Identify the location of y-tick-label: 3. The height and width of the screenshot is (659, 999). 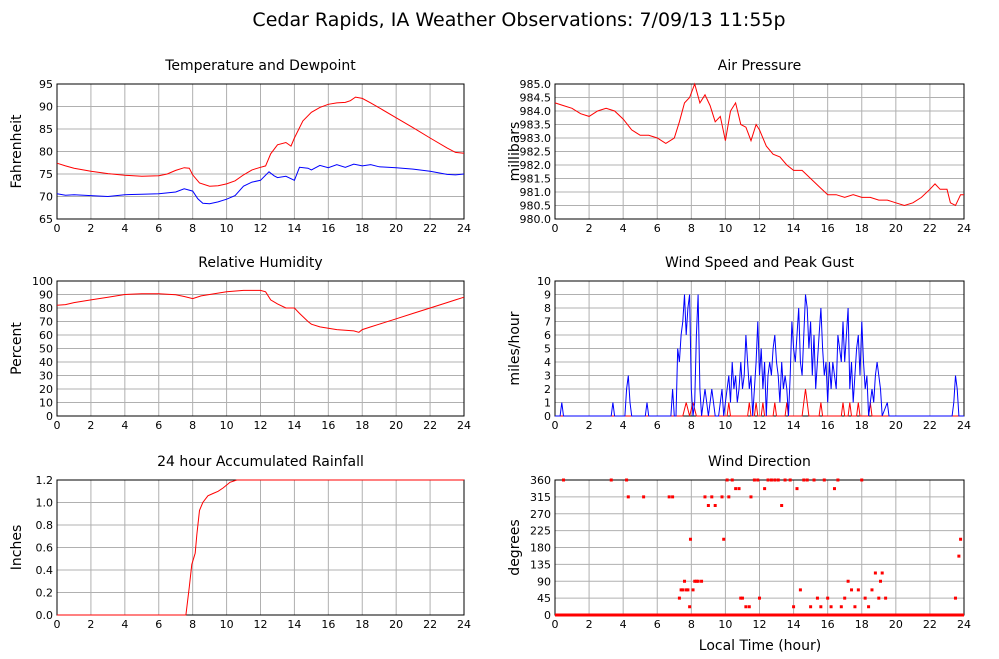
(547, 376).